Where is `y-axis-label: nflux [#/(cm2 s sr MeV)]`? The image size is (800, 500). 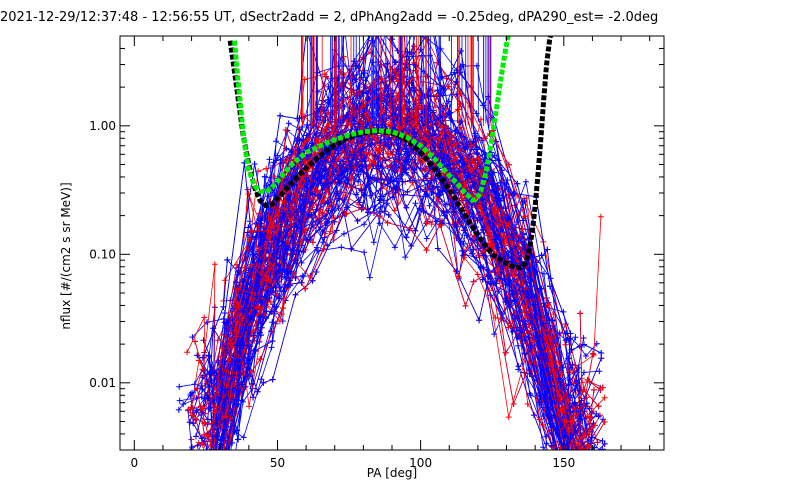
y-axis-label: nflux [#/(cm2 s sr MeV)] is located at coordinates (66, 255).